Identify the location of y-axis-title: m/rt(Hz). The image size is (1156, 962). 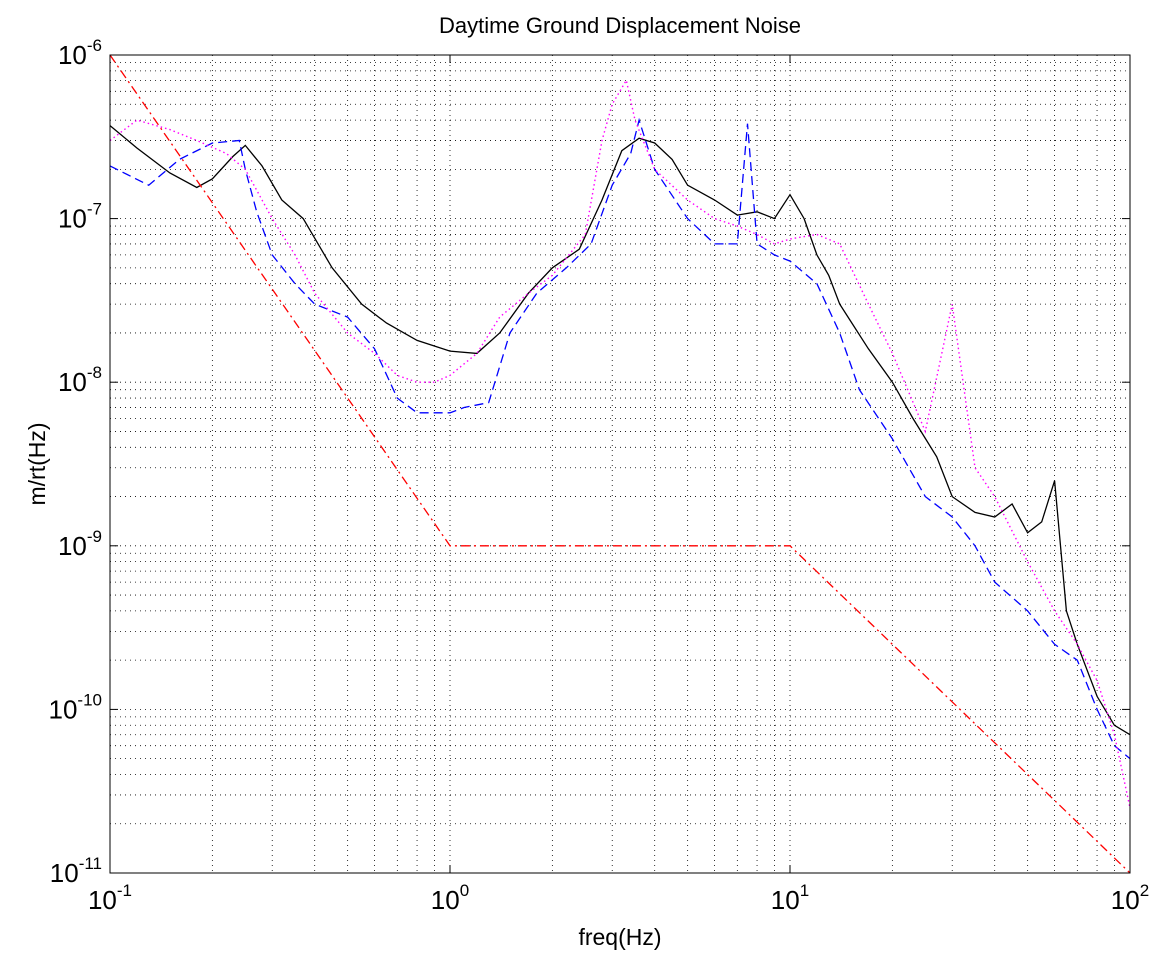
(37, 463).